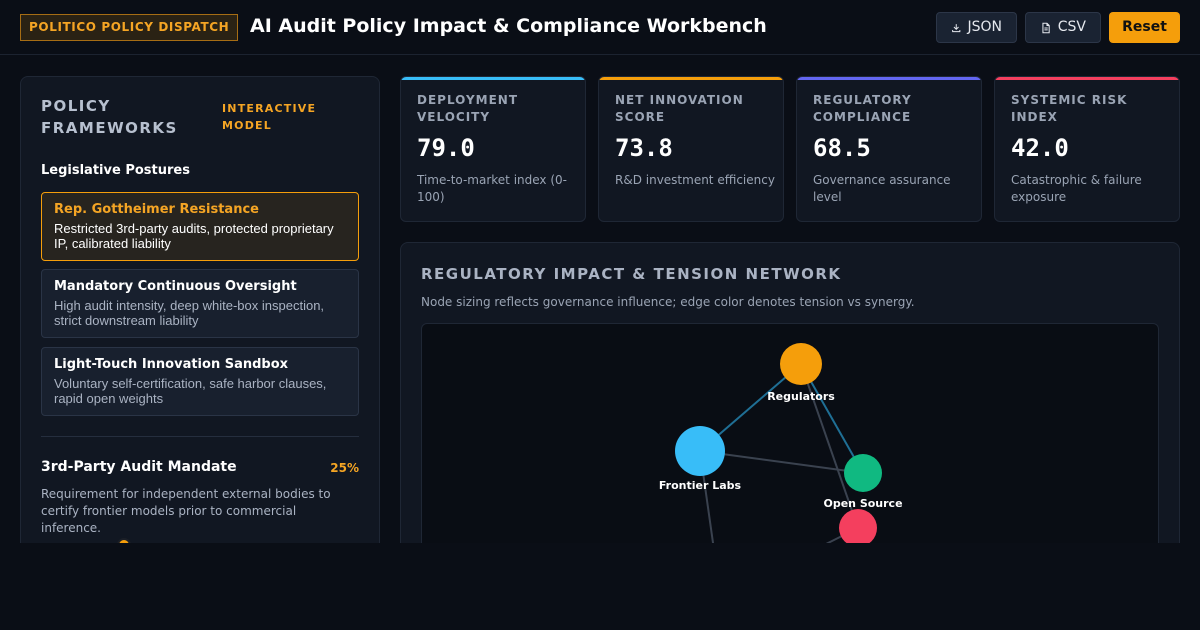  What do you see at coordinates (1040, 148) in the screenshot?
I see `metric-value: 42.0` at bounding box center [1040, 148].